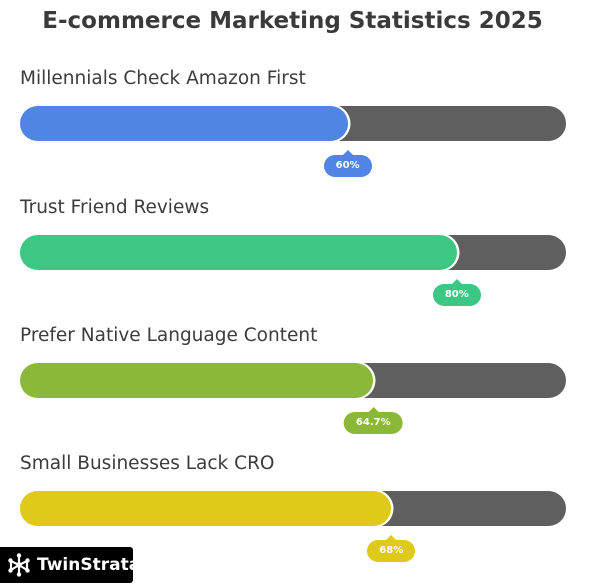 This screenshot has height=585, width=606. I want to click on value-label-0: 60%, so click(347, 163).